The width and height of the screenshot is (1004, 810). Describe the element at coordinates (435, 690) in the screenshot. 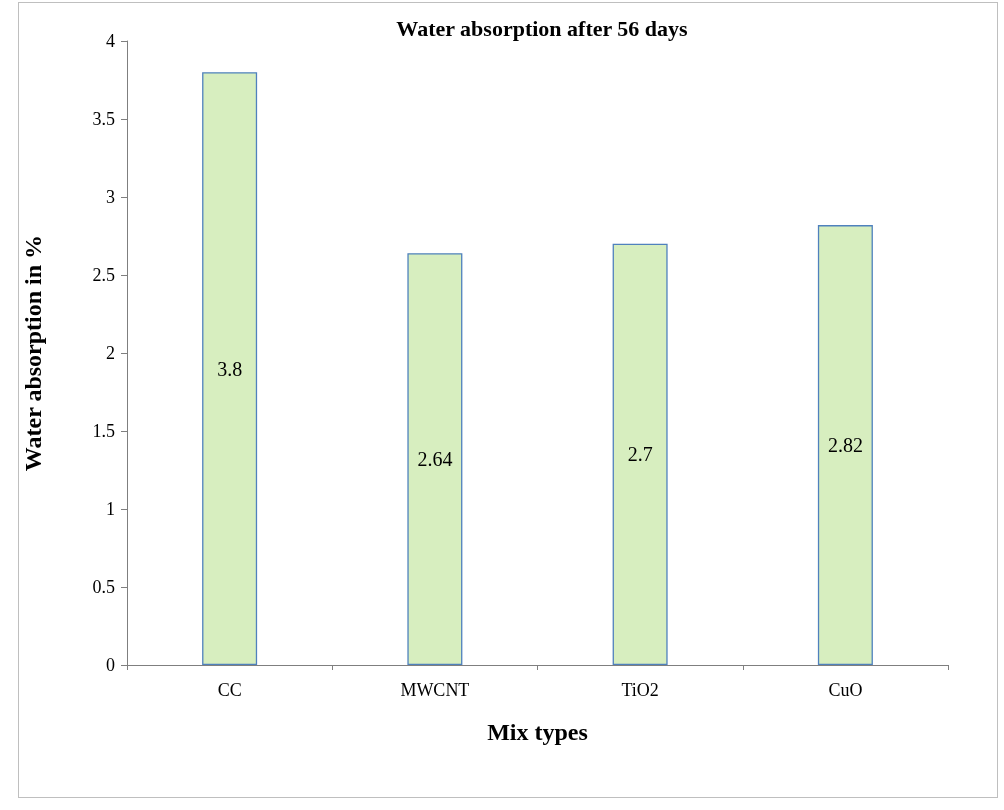

I see `x-tick-label: MWCNT` at that location.